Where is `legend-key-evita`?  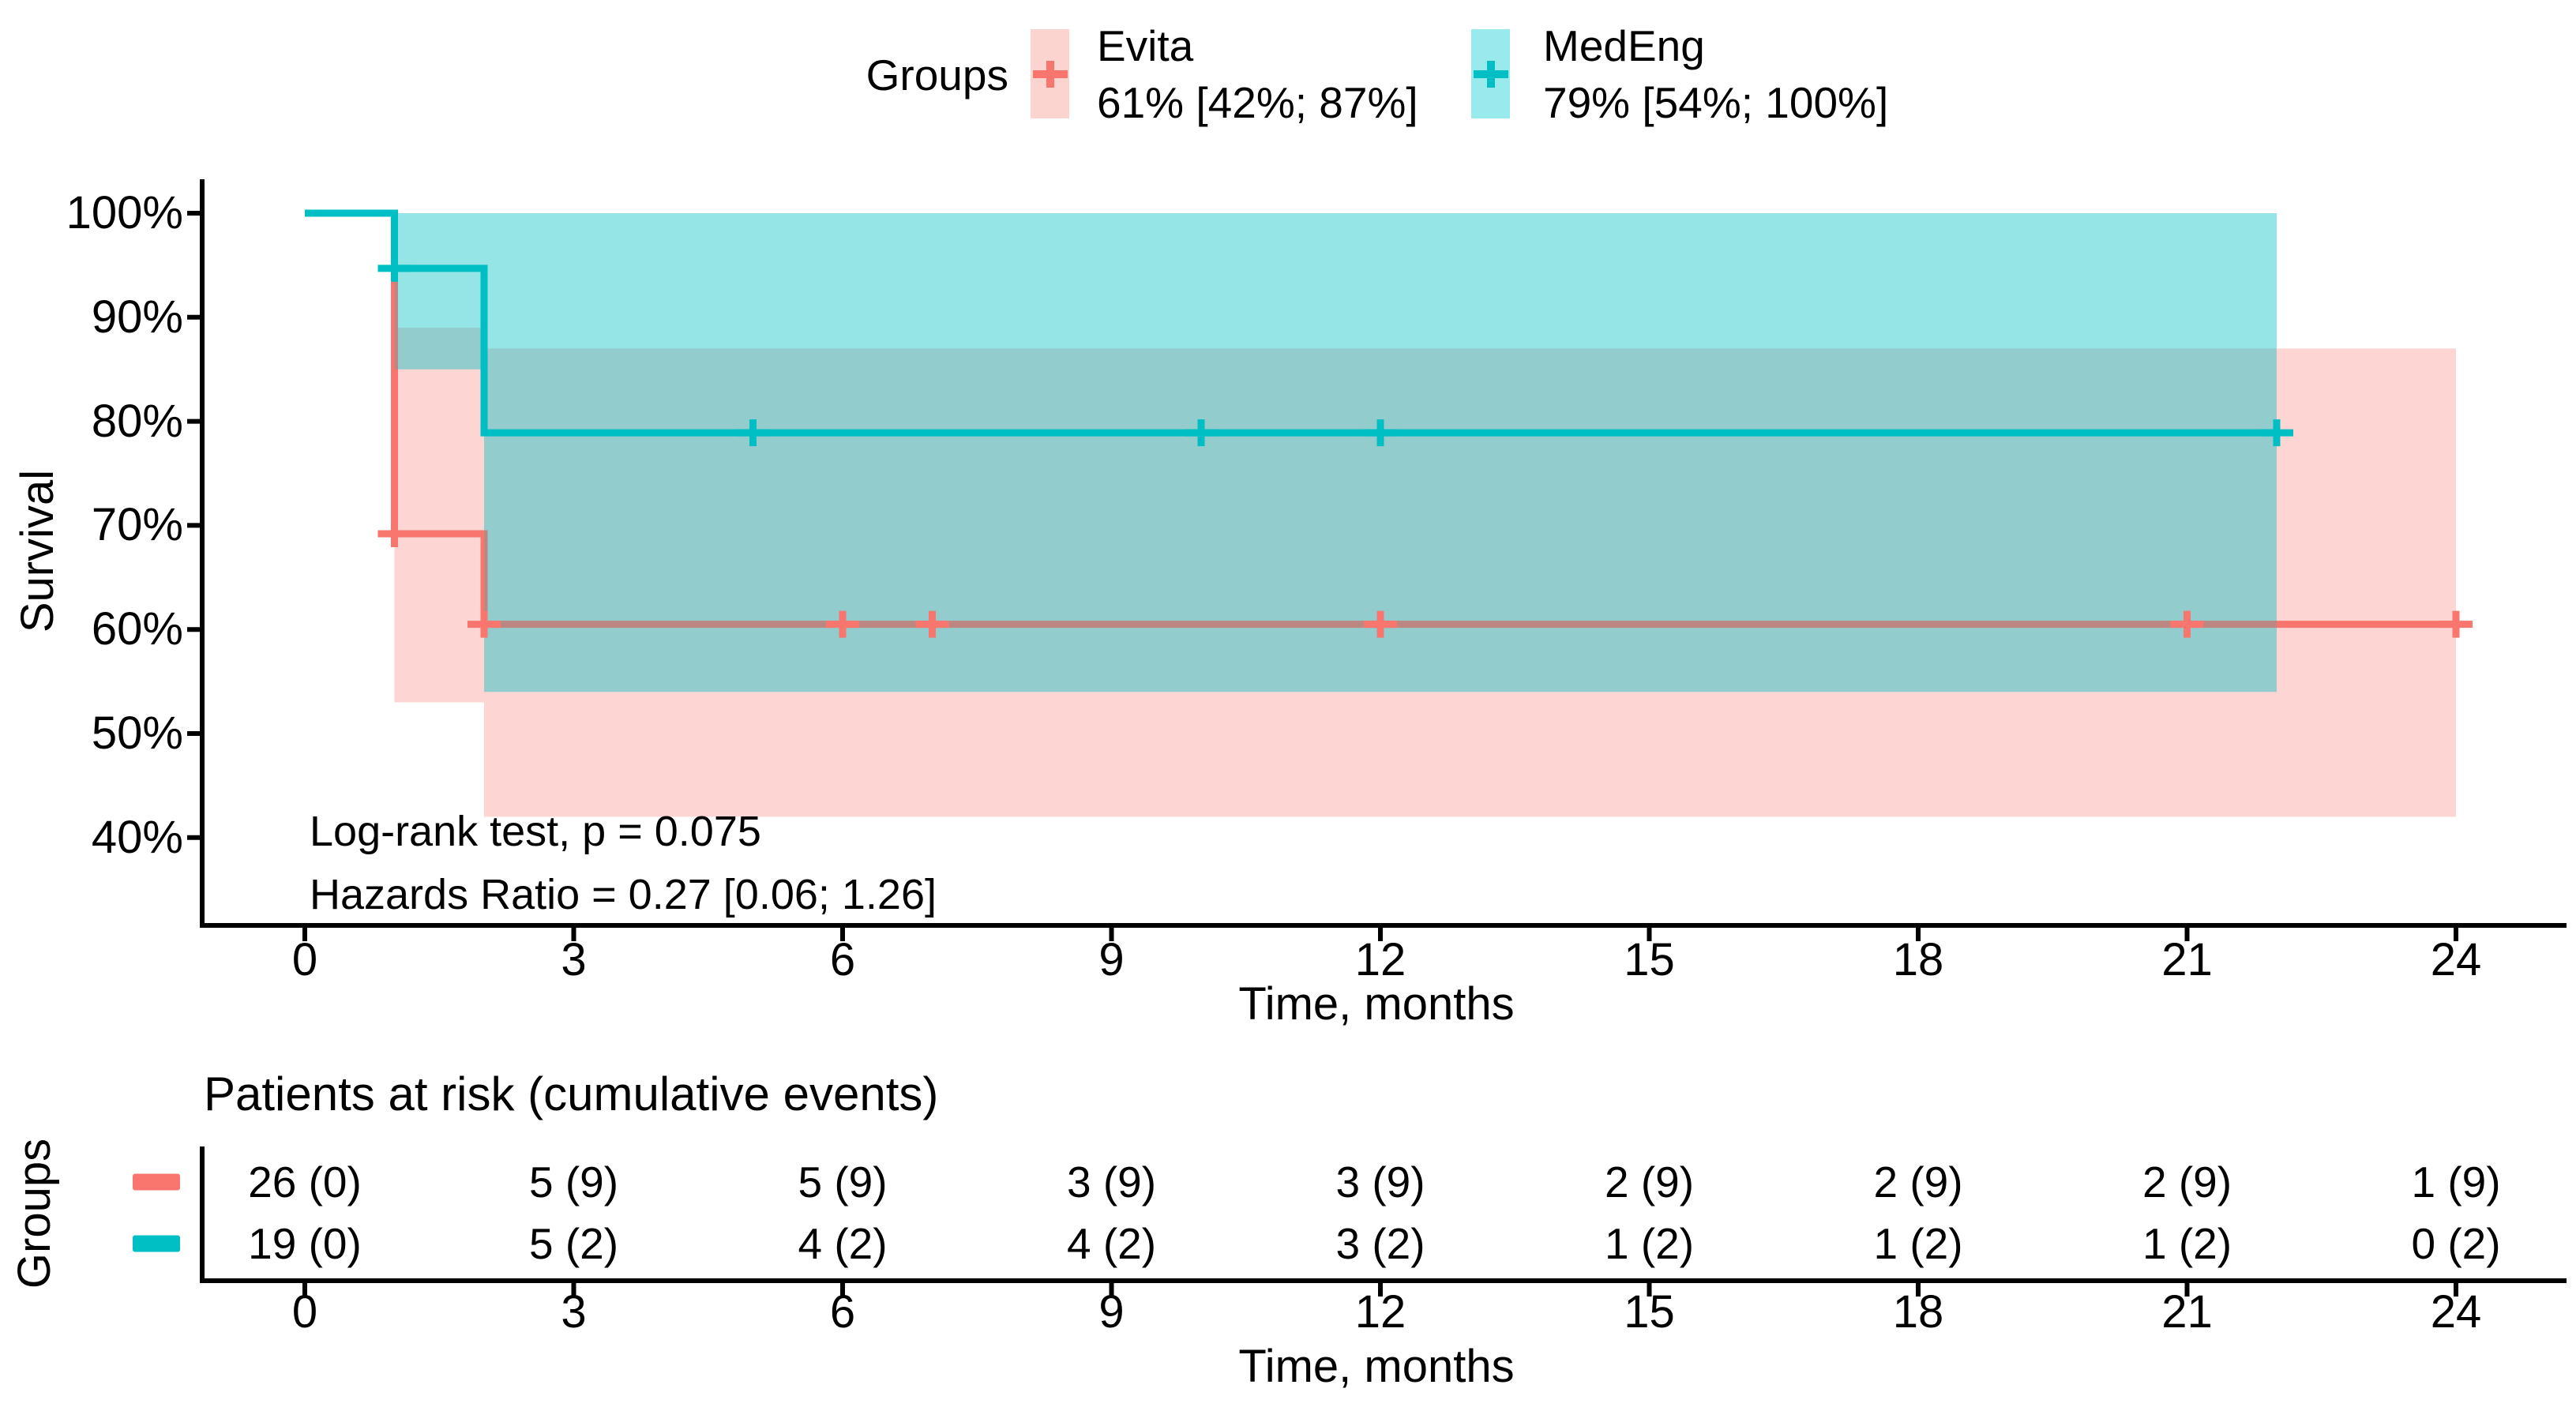 legend-key-evita is located at coordinates (1050, 73).